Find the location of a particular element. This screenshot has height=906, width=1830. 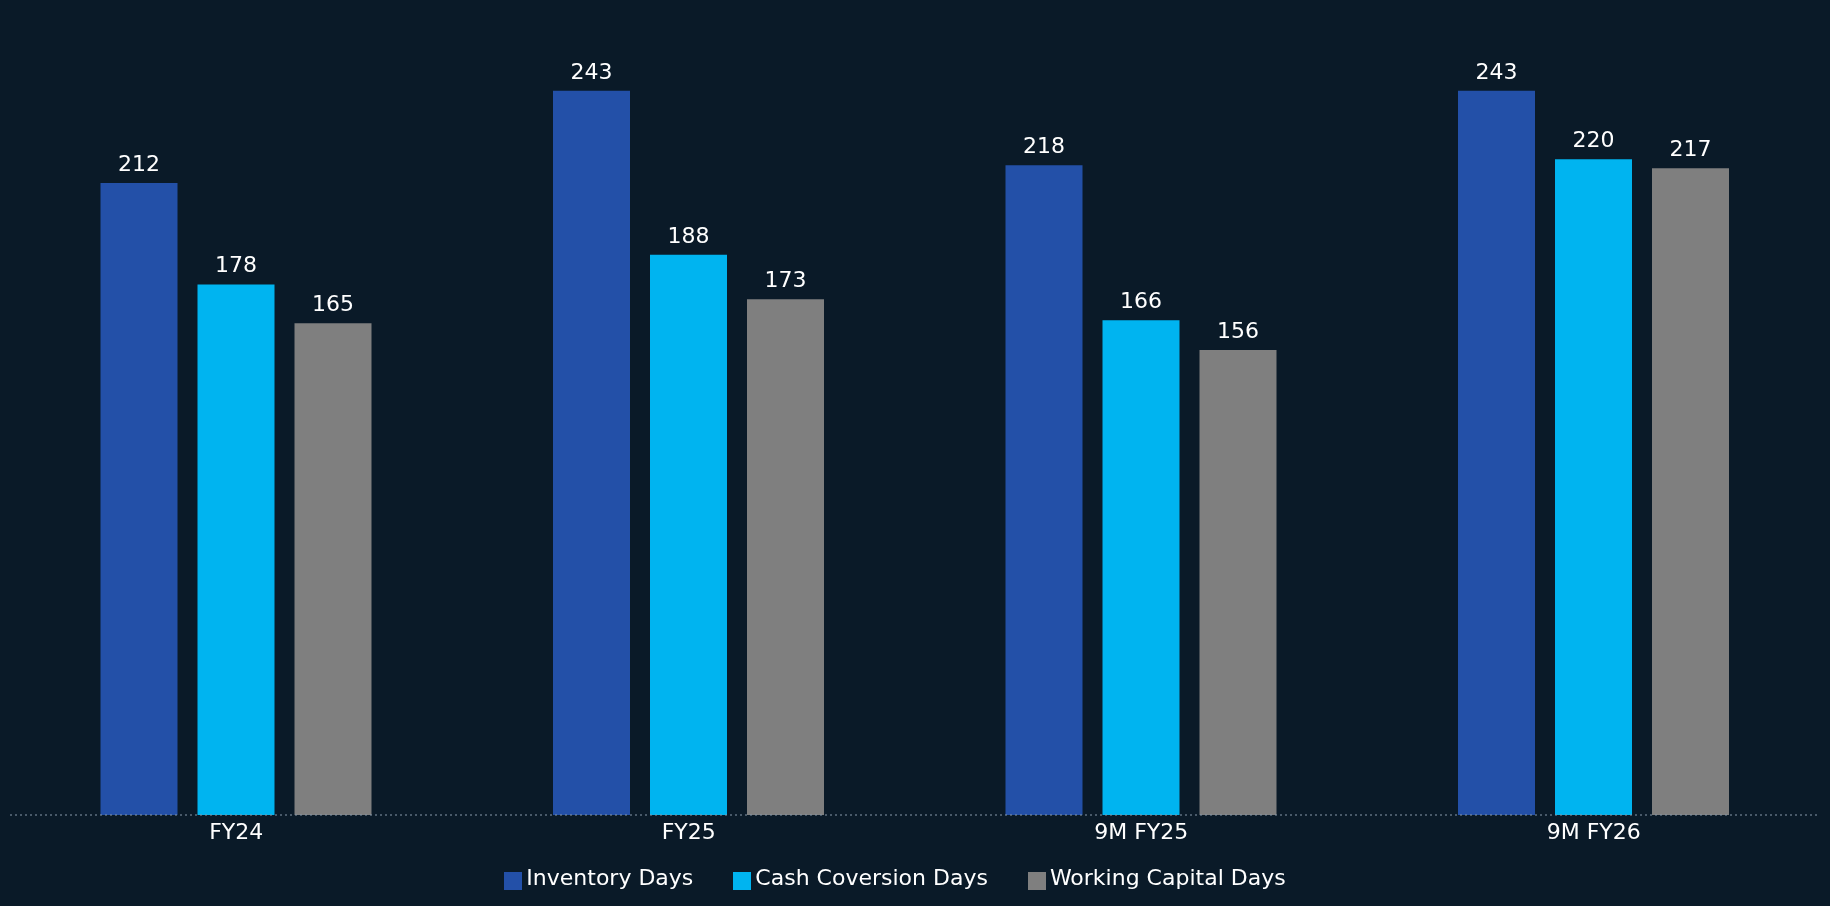

data-label: 173 is located at coordinates (785, 280).